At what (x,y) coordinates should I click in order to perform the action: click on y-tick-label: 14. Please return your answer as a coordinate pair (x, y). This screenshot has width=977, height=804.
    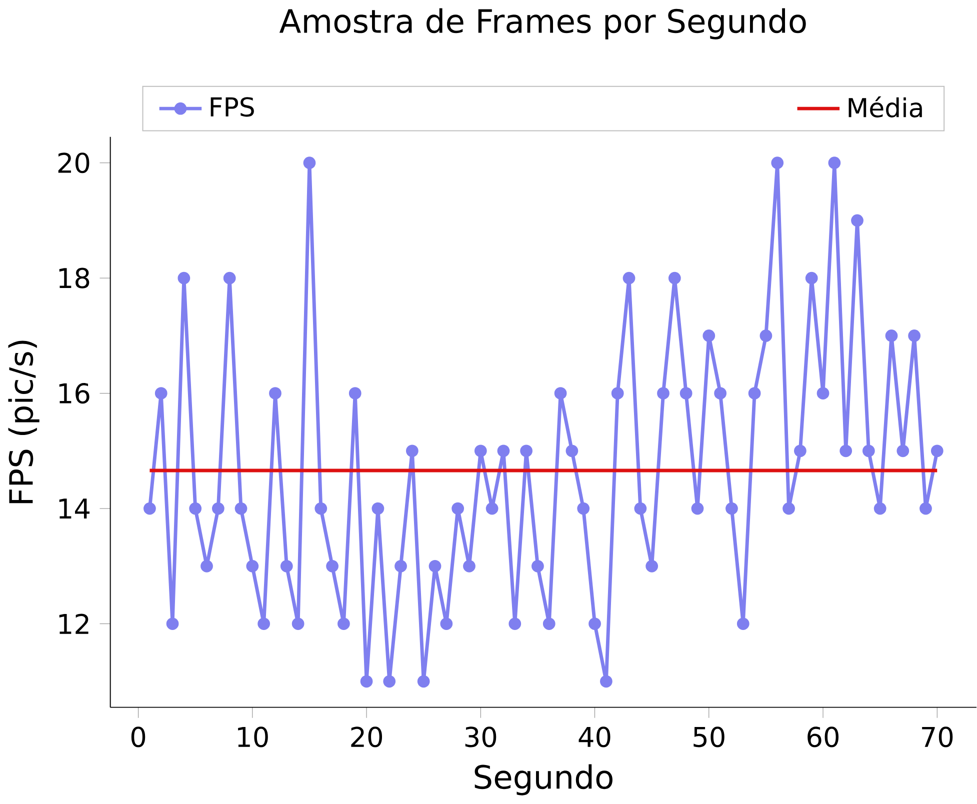
    Looking at the image, I should click on (74, 508).